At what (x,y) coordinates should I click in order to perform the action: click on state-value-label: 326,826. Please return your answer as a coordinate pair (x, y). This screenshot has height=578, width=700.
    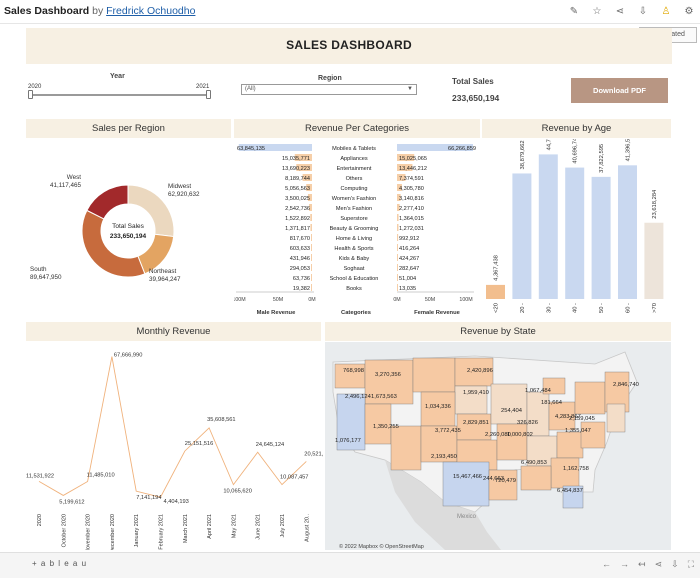
    Looking at the image, I should click on (527, 423).